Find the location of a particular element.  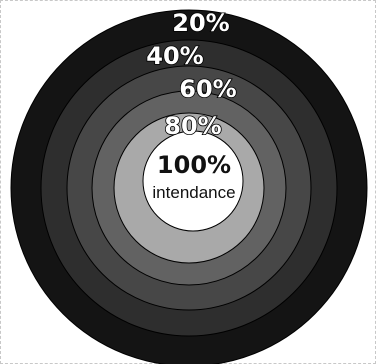

ring-40-label: 40% is located at coordinates (174, 56).